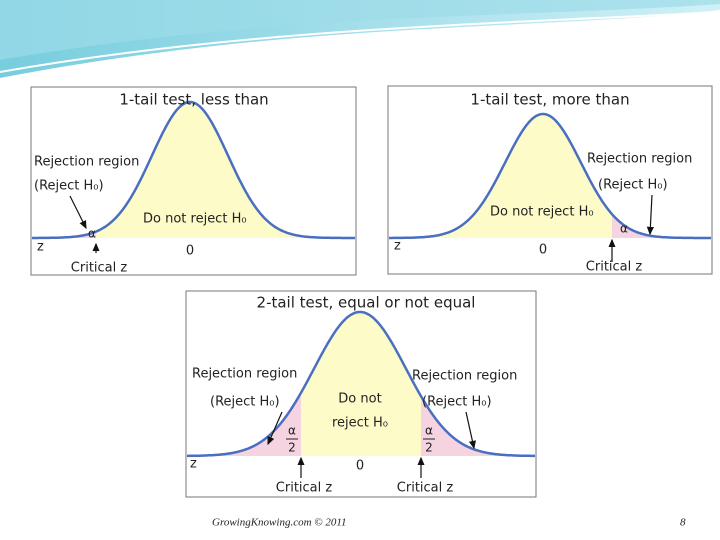 The image size is (720, 540). Describe the element at coordinates (193, 100) in the screenshot. I see `panel-title: 1-tail test, less than` at that location.